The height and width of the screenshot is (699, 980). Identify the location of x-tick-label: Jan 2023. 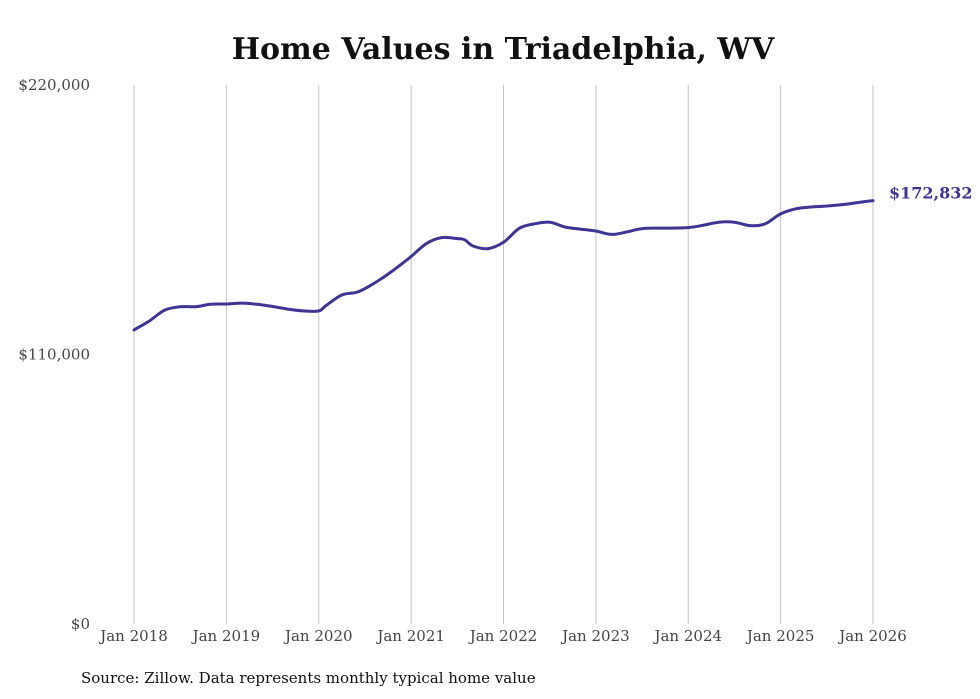
(595, 636).